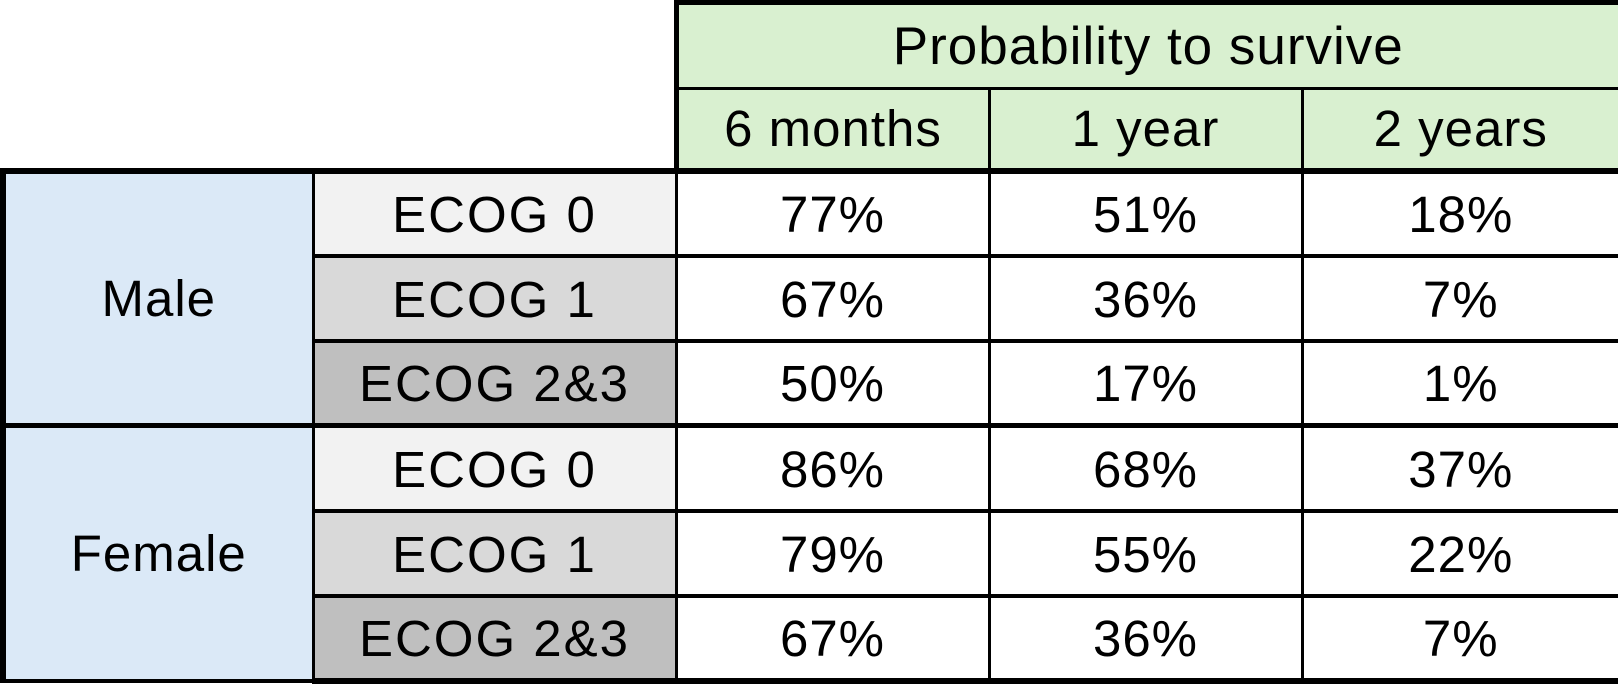 The image size is (1618, 684). Describe the element at coordinates (1145, 468) in the screenshot. I see `value-cell: 68%` at that location.